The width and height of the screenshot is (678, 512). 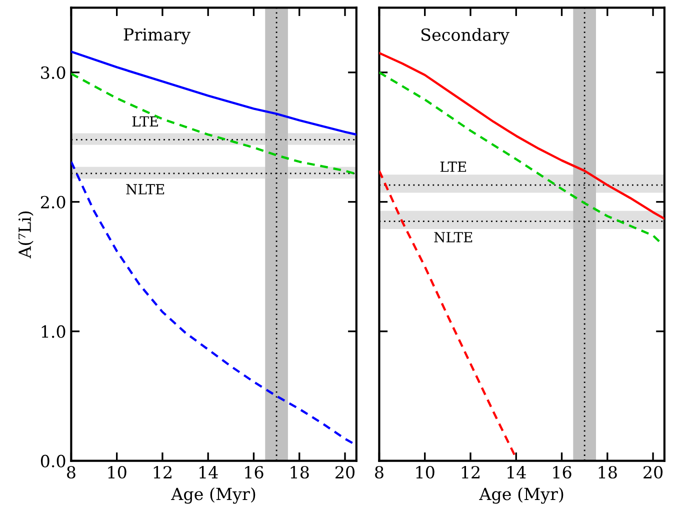 What do you see at coordinates (157, 36) in the screenshot?
I see `text: Primary` at bounding box center [157, 36].